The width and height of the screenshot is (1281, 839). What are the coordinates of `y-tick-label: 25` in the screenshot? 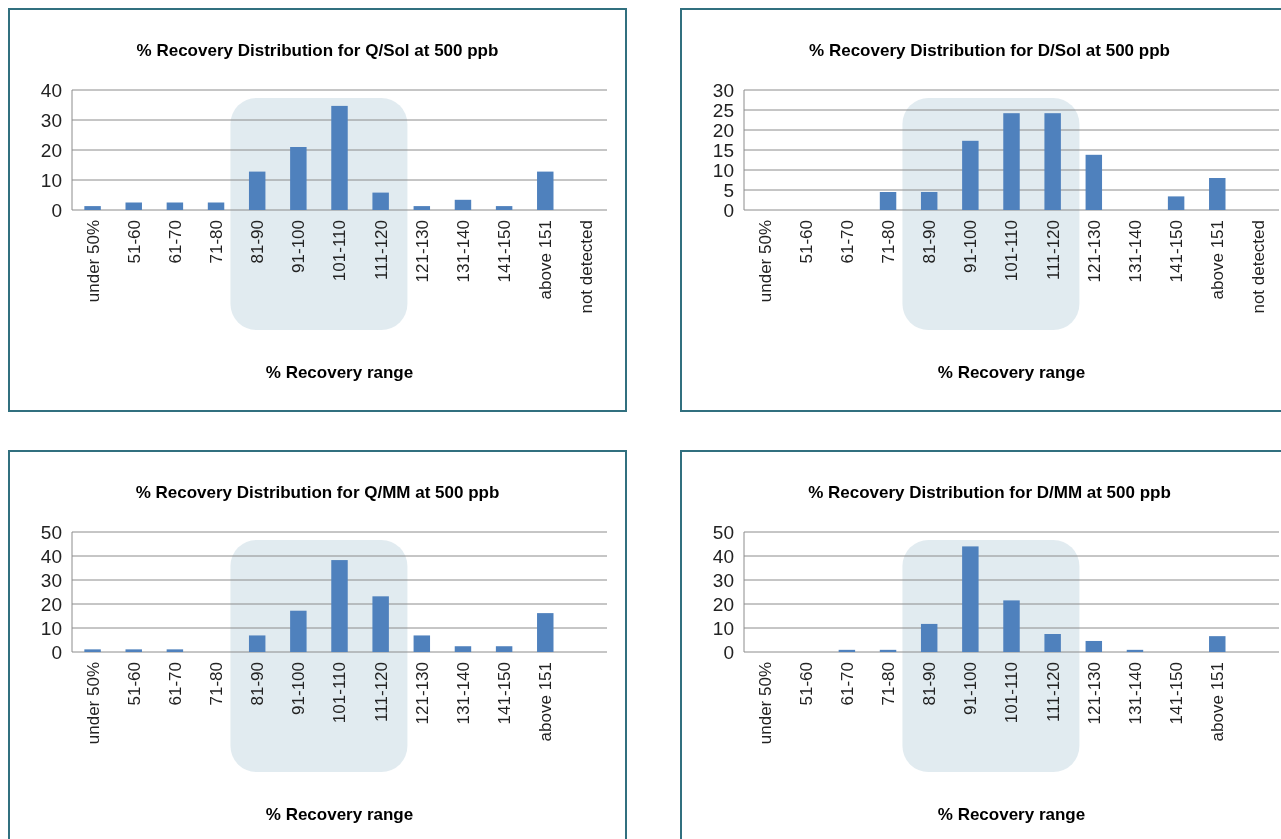 It's located at (723, 110).